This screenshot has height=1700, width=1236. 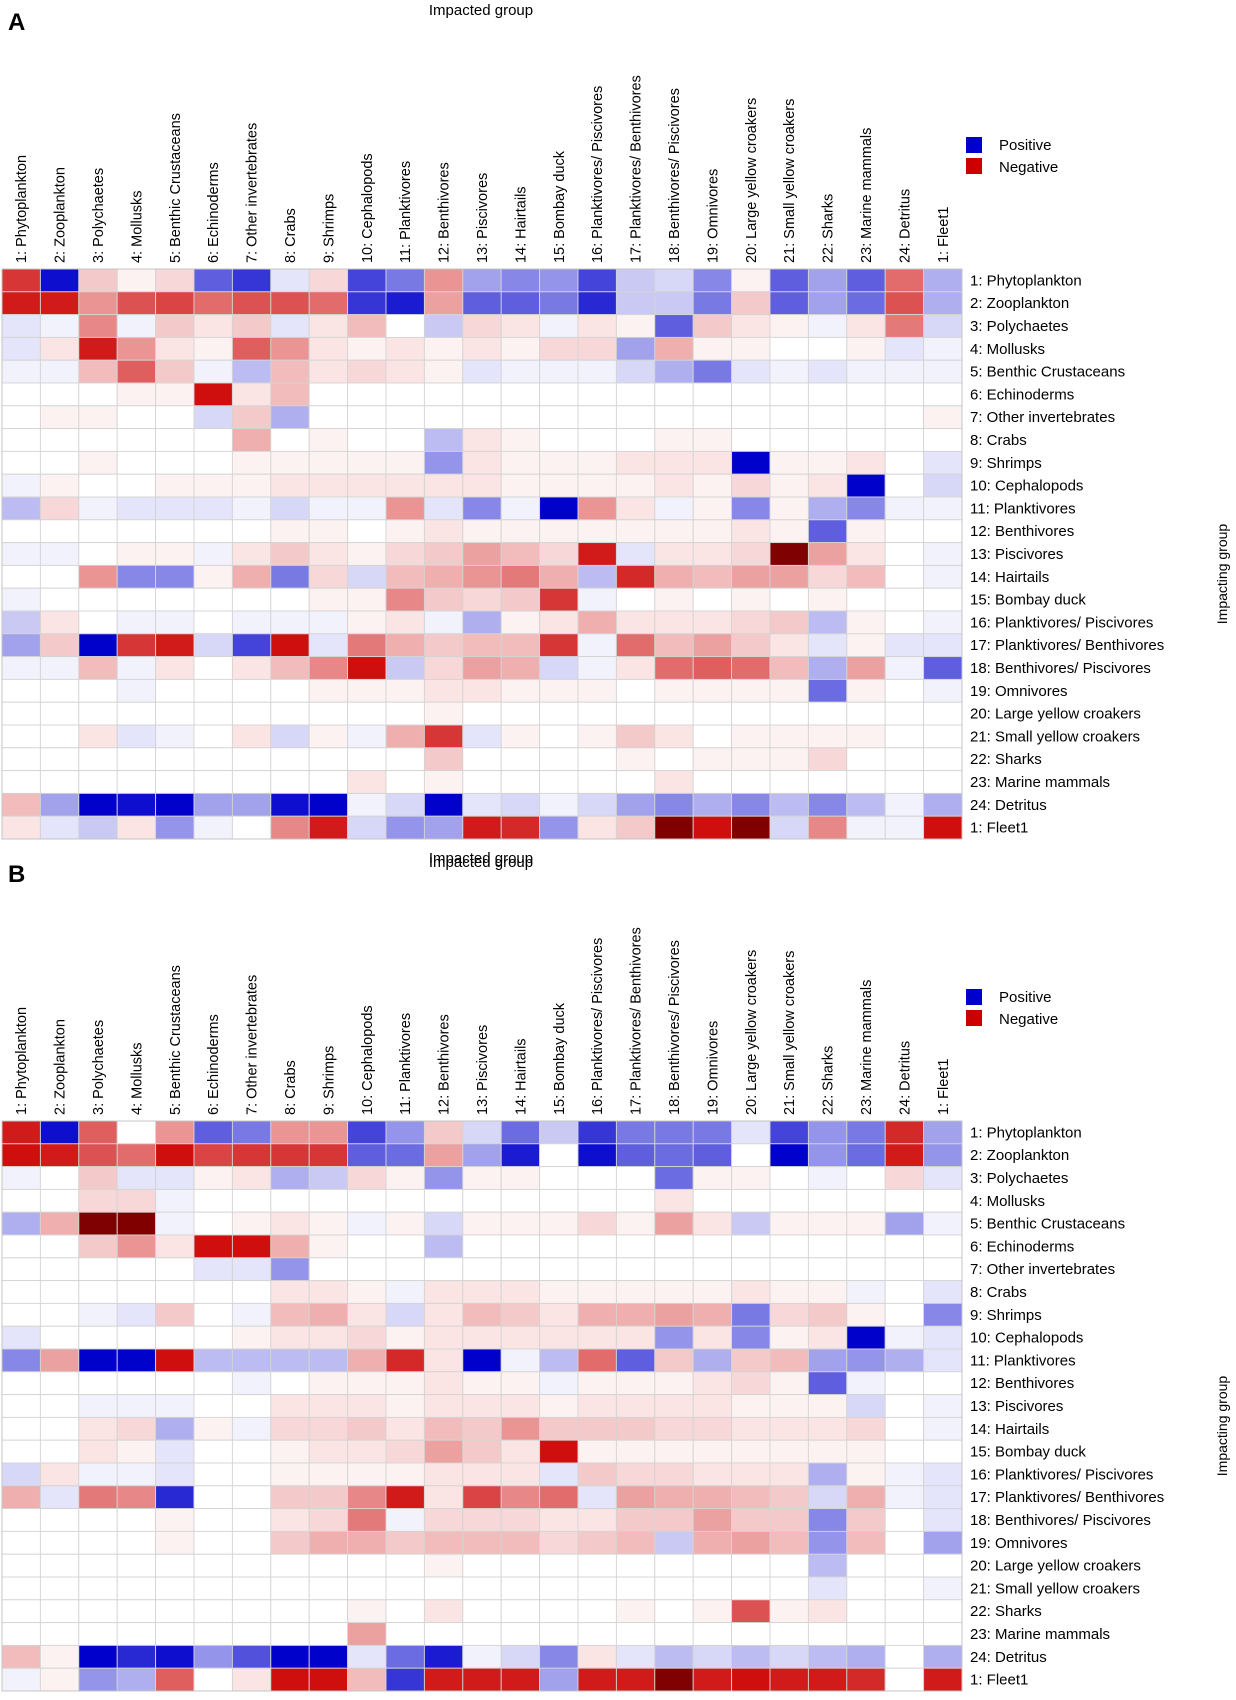 What do you see at coordinates (214, 1064) in the screenshot?
I see `panel-b-col-label: 6: Echinoderms` at bounding box center [214, 1064].